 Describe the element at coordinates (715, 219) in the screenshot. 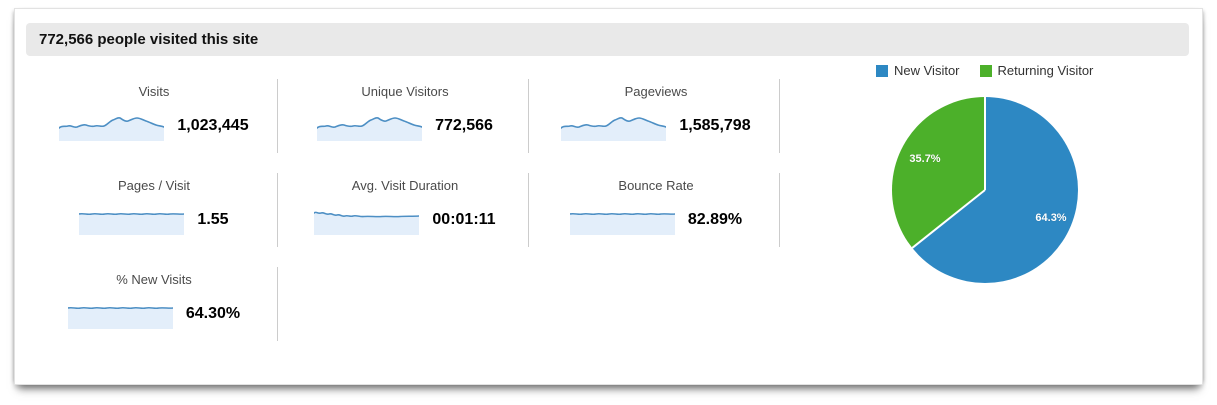

I see `metric-value: 82.89%` at that location.